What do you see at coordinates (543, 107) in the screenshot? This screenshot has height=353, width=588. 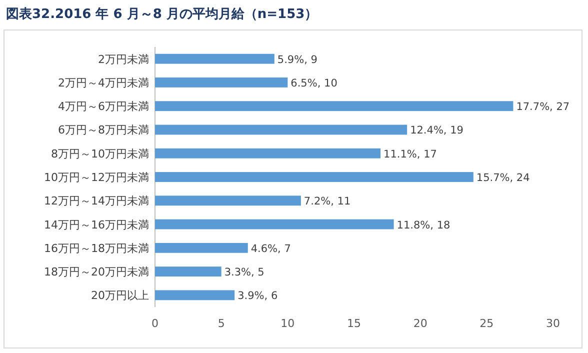 I see `data-label: 17.7%, 27` at bounding box center [543, 107].